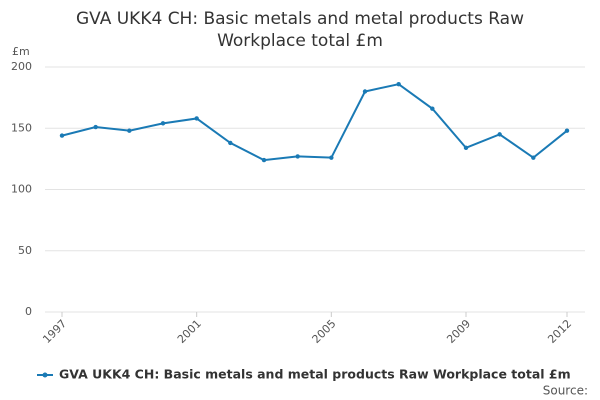 The height and width of the screenshot is (400, 600). I want to click on x-tick-label: 2005, so click(324, 331).